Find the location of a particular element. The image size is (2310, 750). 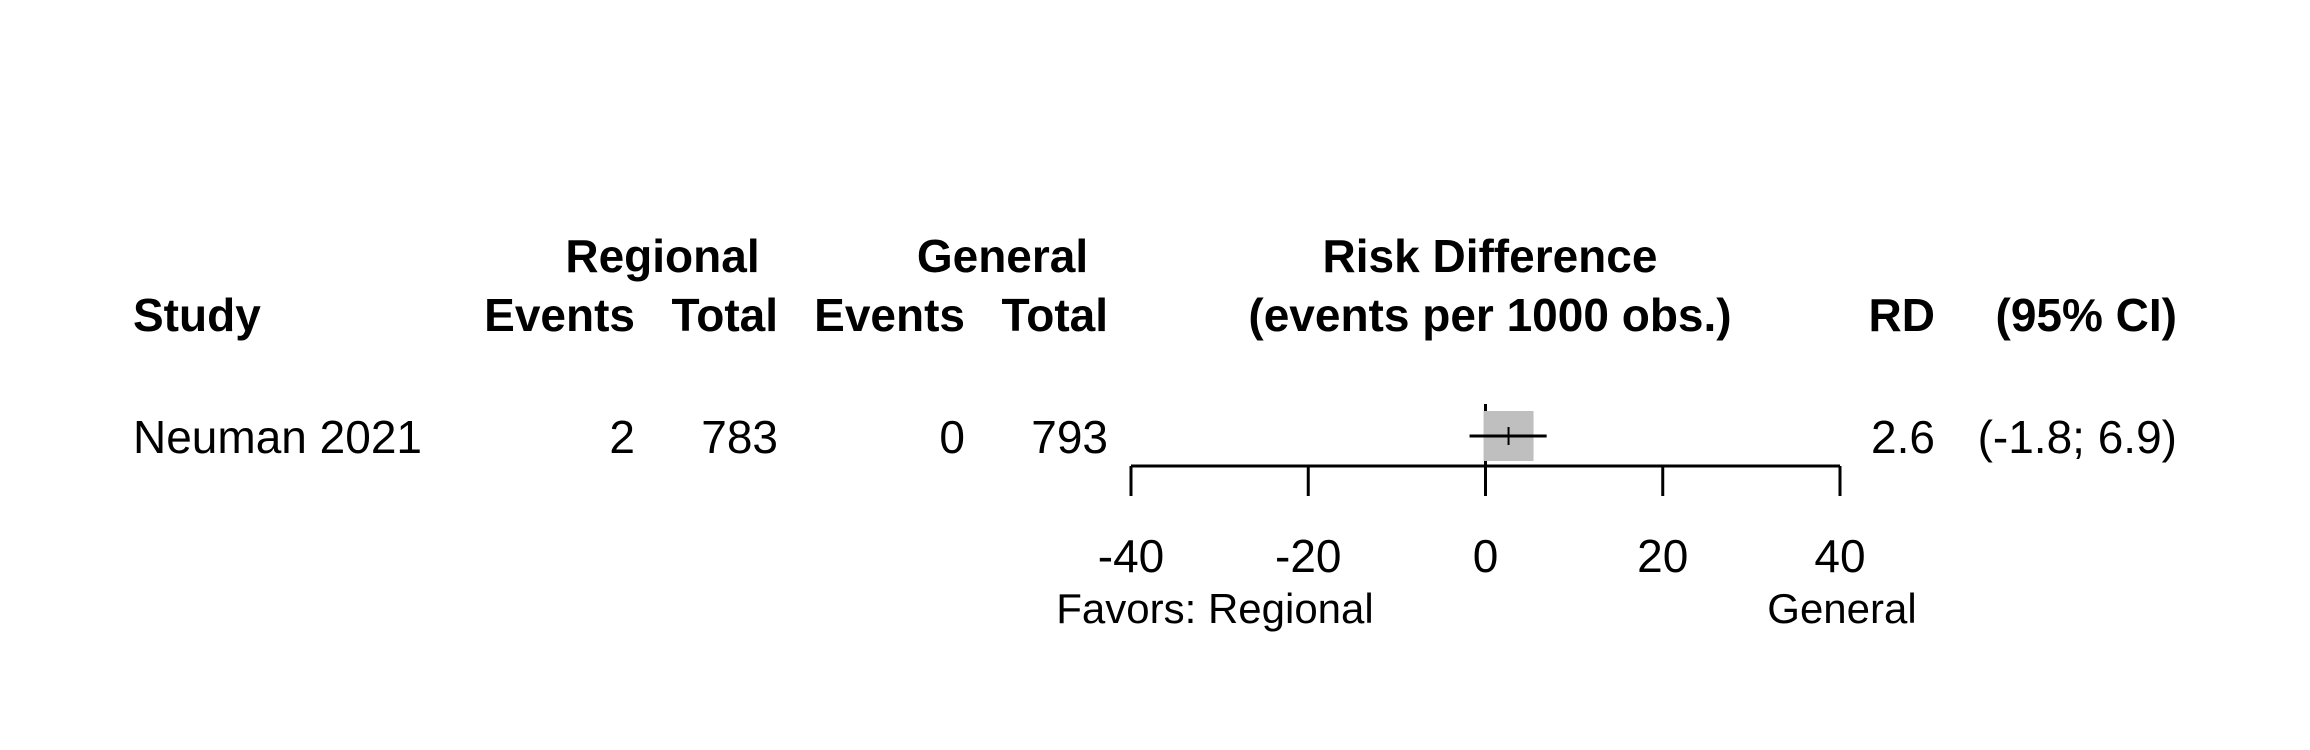

header-general-events: Events is located at coordinates (889, 315).